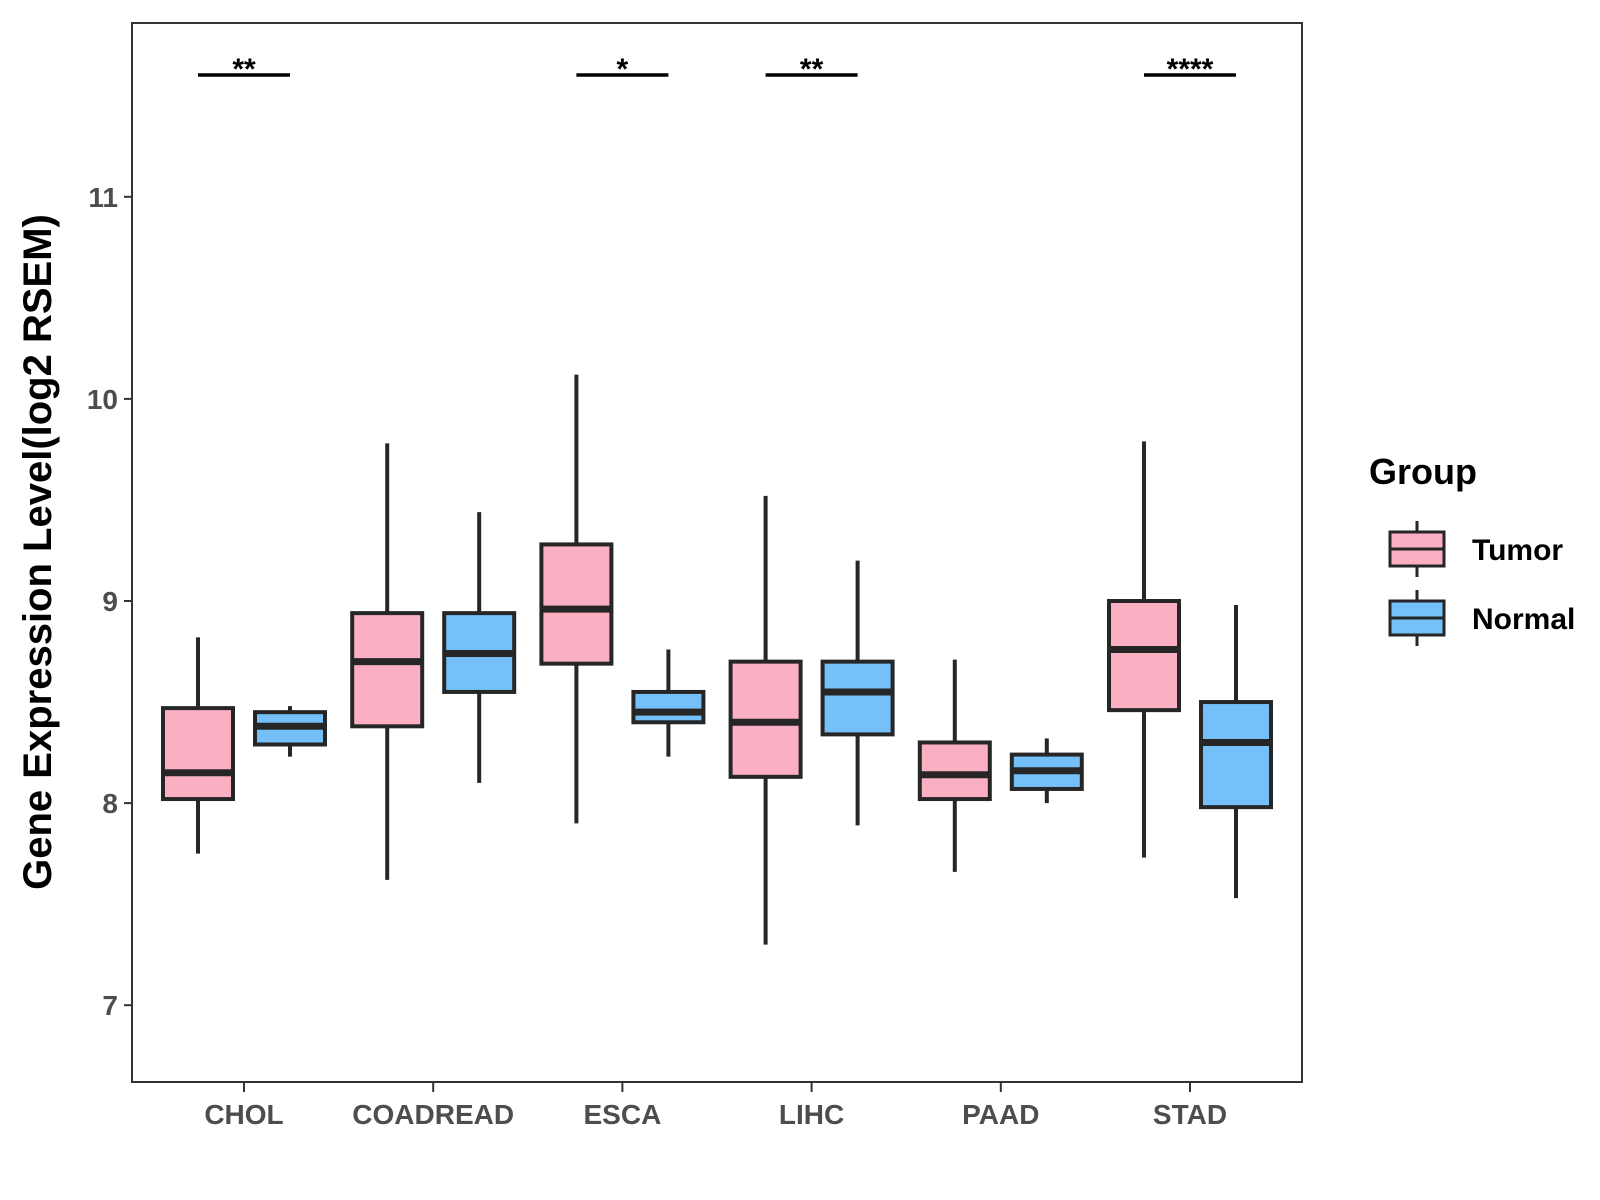 This screenshot has width=1600, height=1200. Describe the element at coordinates (102, 399) in the screenshot. I see `y-tick-label-10: 10` at that location.